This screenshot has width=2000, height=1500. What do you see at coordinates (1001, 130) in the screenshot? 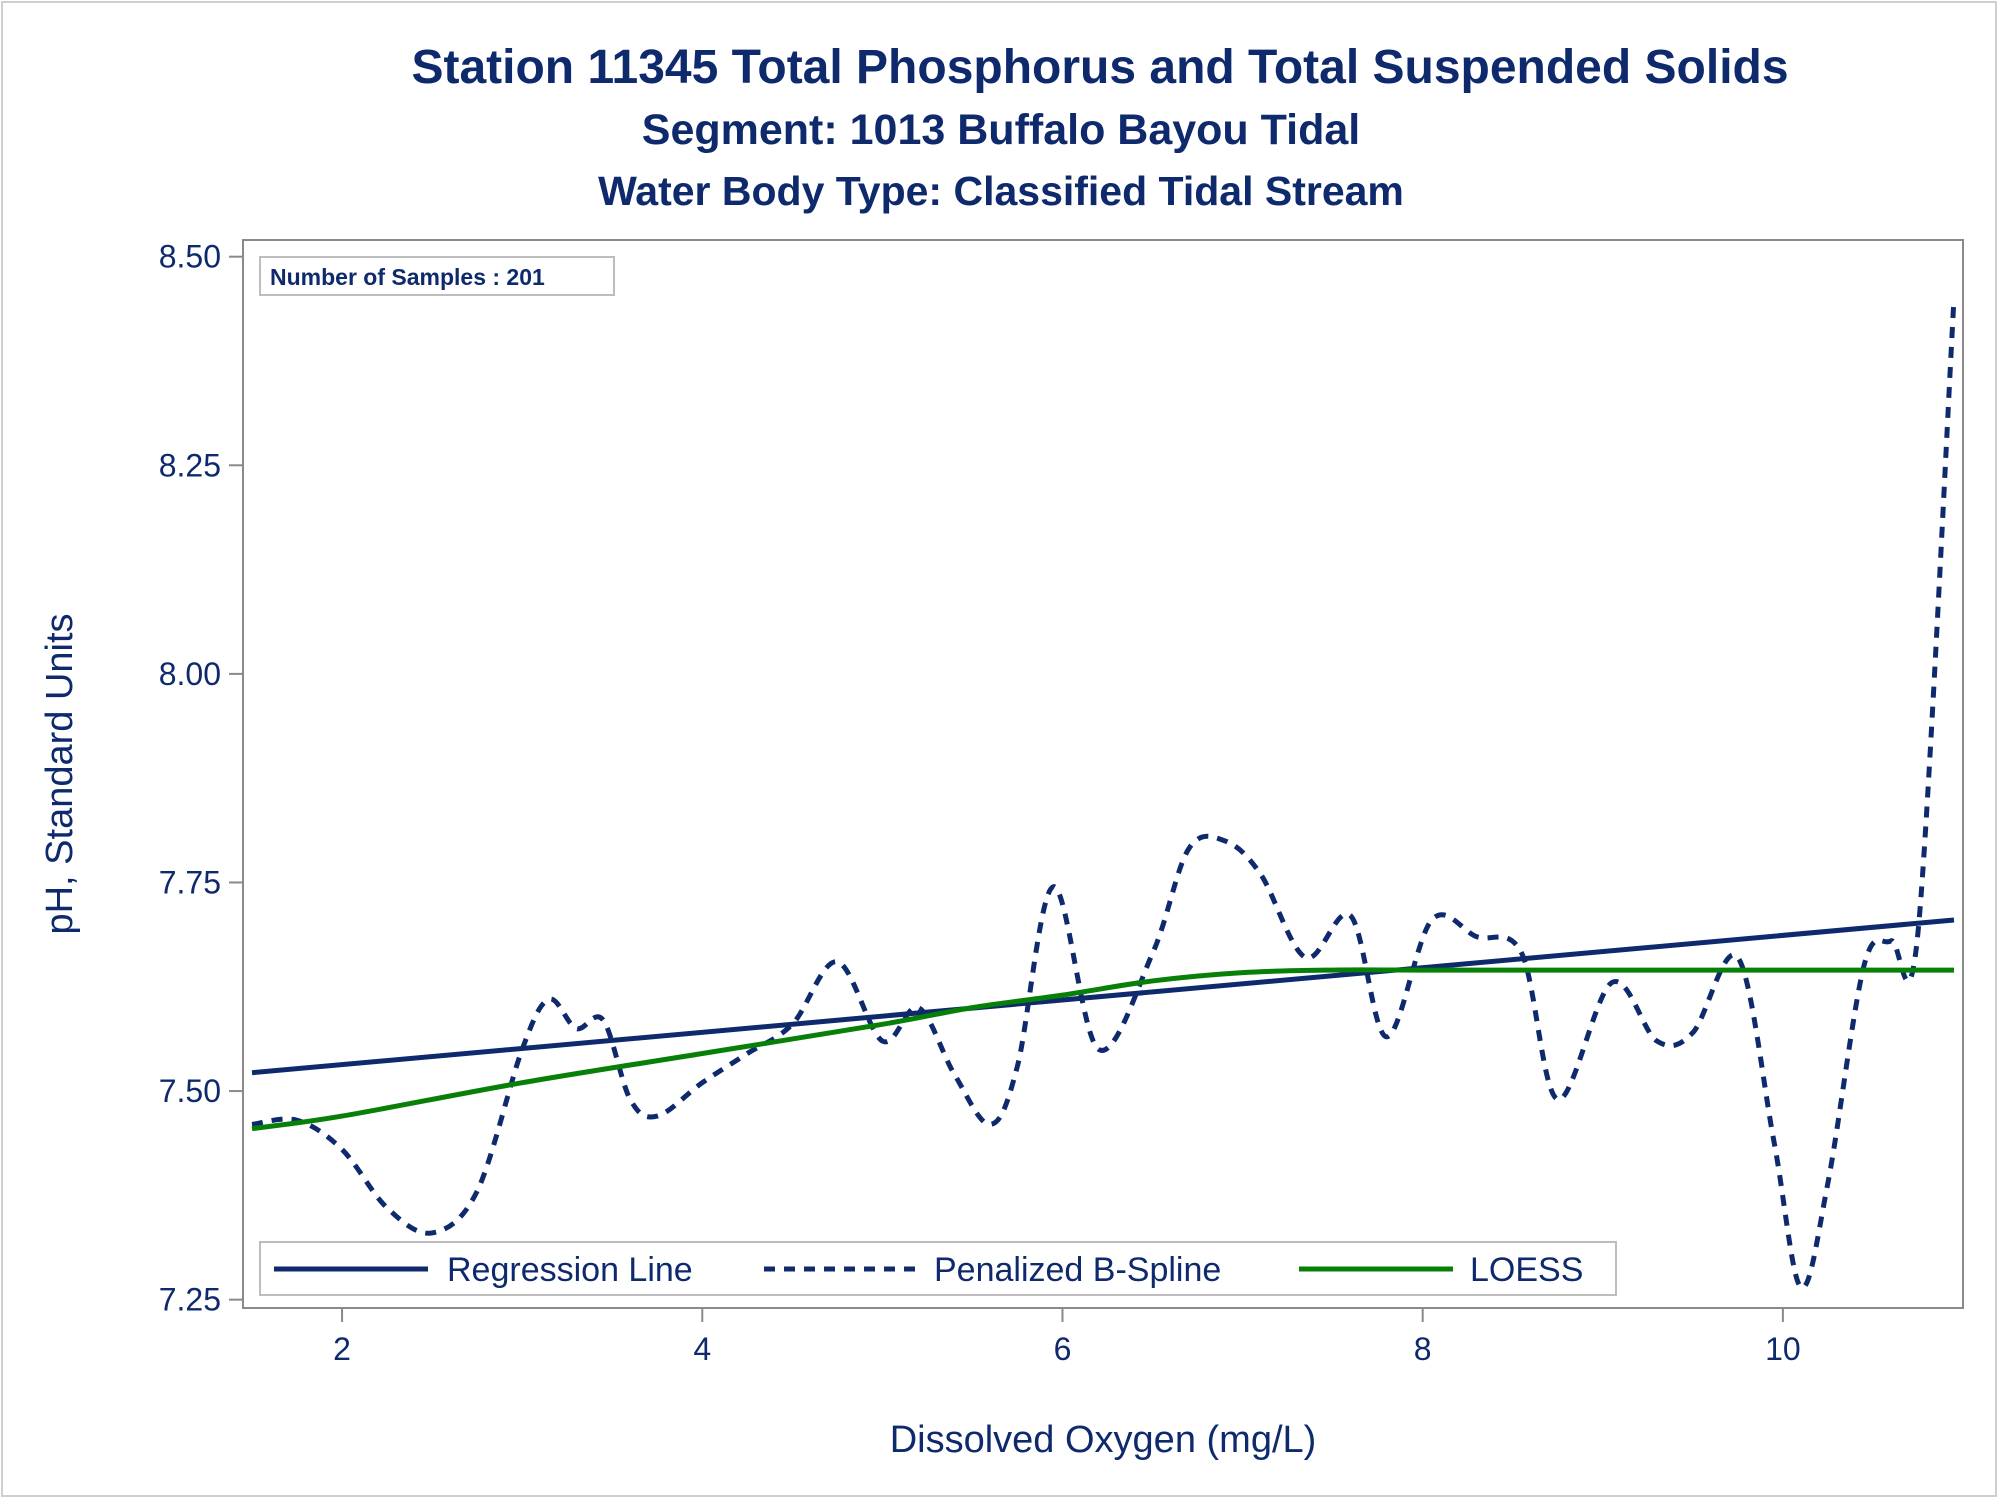
I see `chart-subtitle: Segment: 1013 Buffalo Bayou Tidal` at bounding box center [1001, 130].